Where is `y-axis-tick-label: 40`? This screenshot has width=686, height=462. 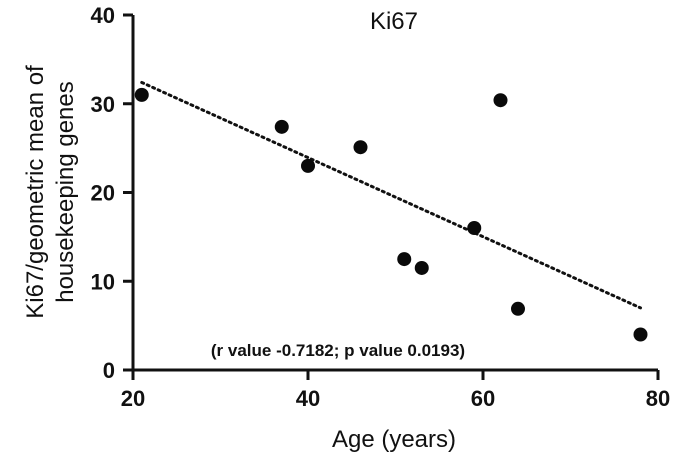
y-axis-tick-label: 40 is located at coordinates (103, 15).